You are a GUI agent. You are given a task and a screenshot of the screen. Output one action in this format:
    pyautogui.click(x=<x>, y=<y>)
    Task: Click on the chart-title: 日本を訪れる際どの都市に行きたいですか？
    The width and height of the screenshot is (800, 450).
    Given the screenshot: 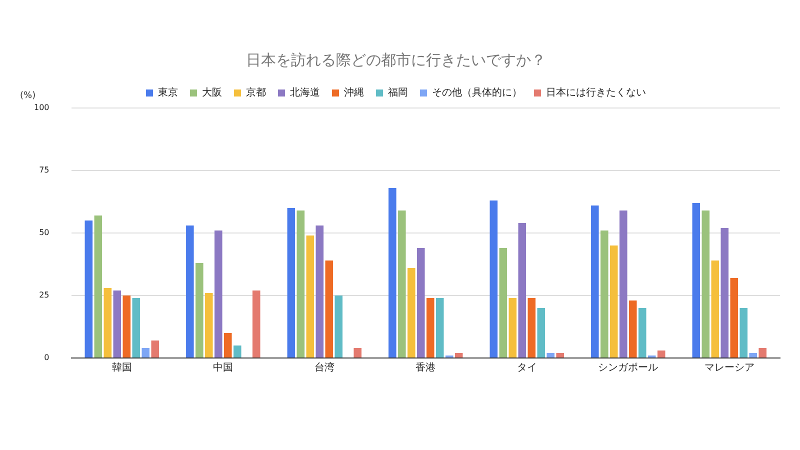 What is the action you would take?
    pyautogui.click(x=396, y=59)
    